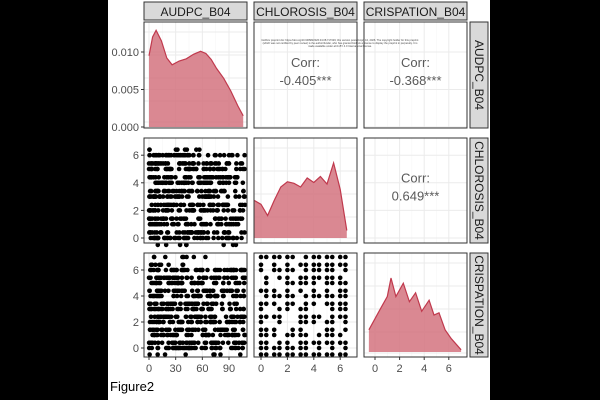 Image resolution: width=600 pixels, height=400 pixels. I want to click on x-tick-label: 2, so click(287, 369).